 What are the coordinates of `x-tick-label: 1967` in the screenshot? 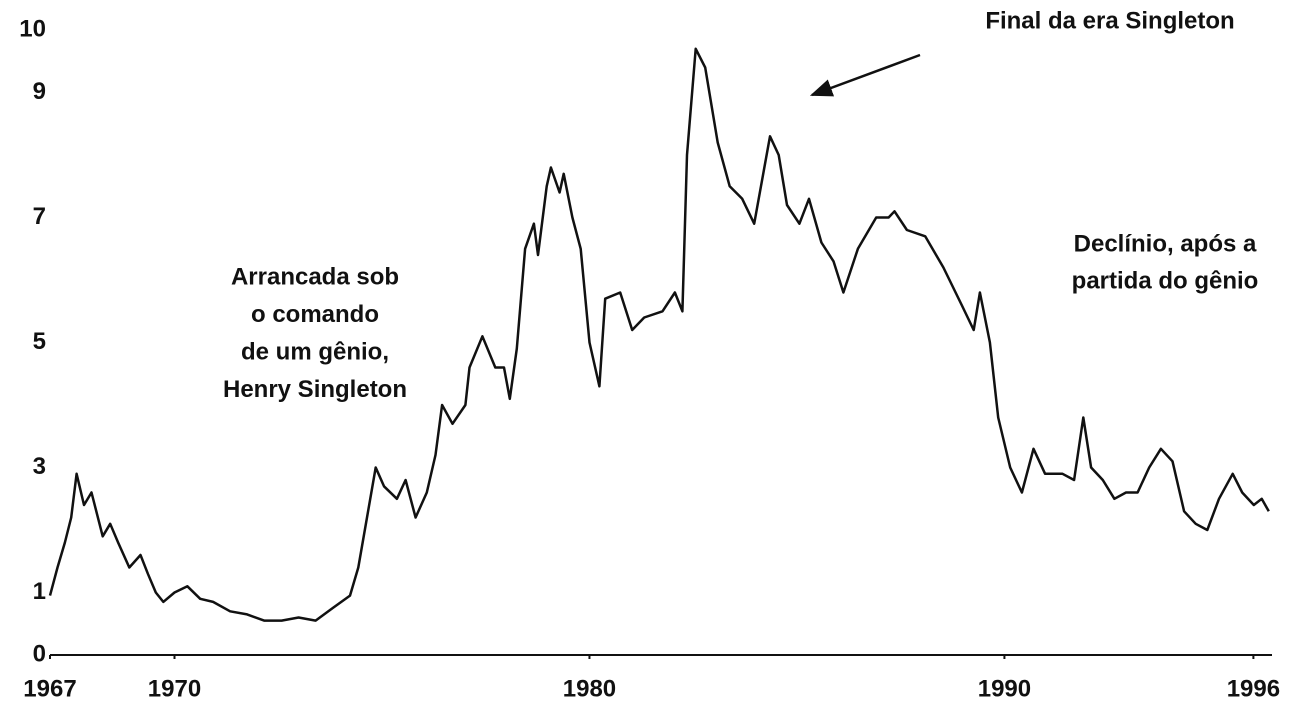 It's located at (49, 688).